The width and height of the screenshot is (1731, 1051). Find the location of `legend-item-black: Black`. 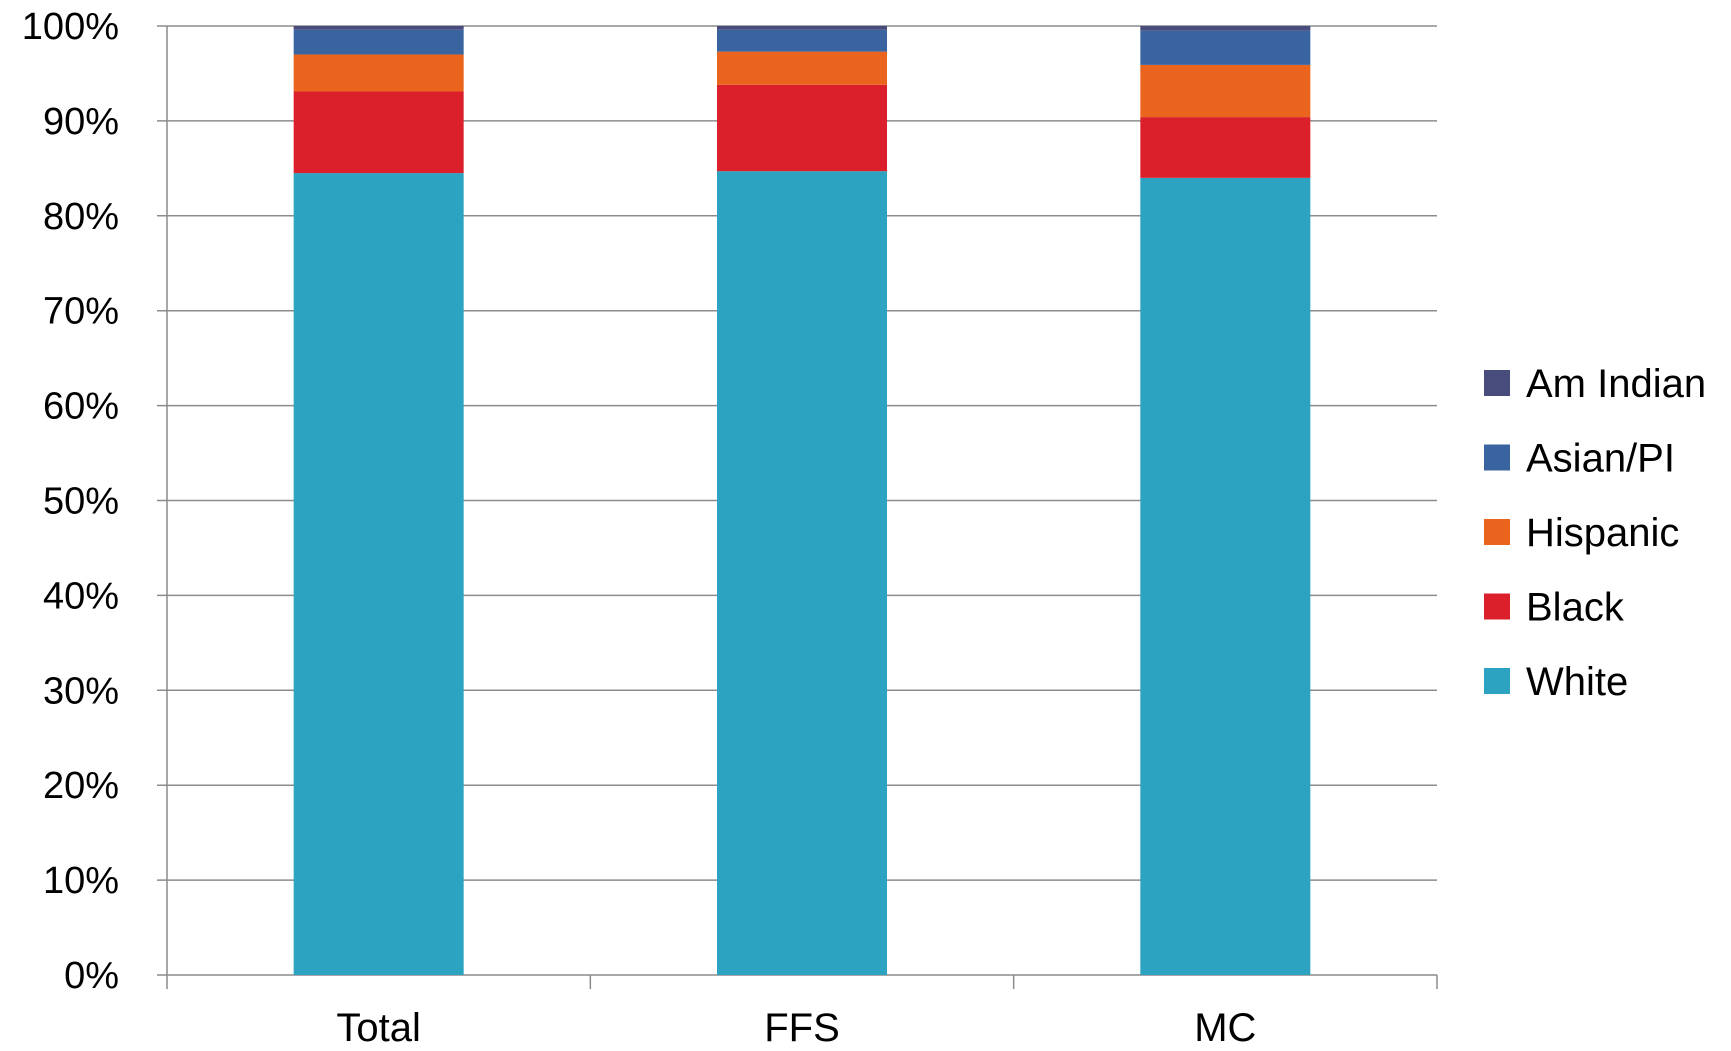

legend-item-black: Black is located at coordinates (1554, 608).